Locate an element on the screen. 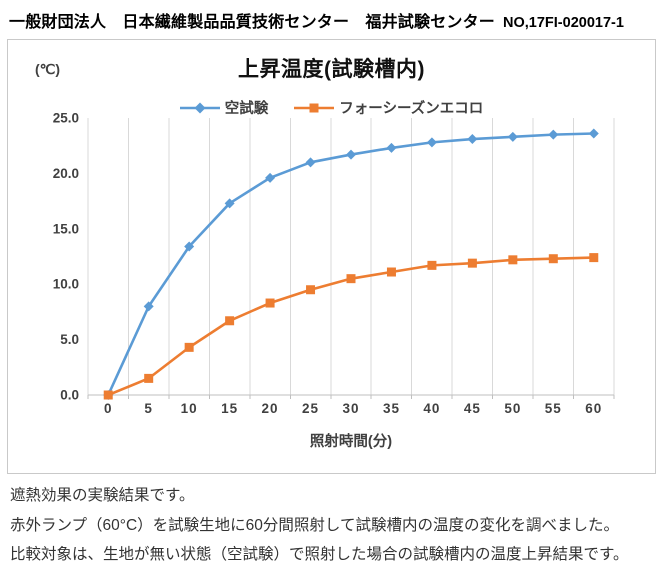  x-tick-label: 40 is located at coordinates (431, 408).